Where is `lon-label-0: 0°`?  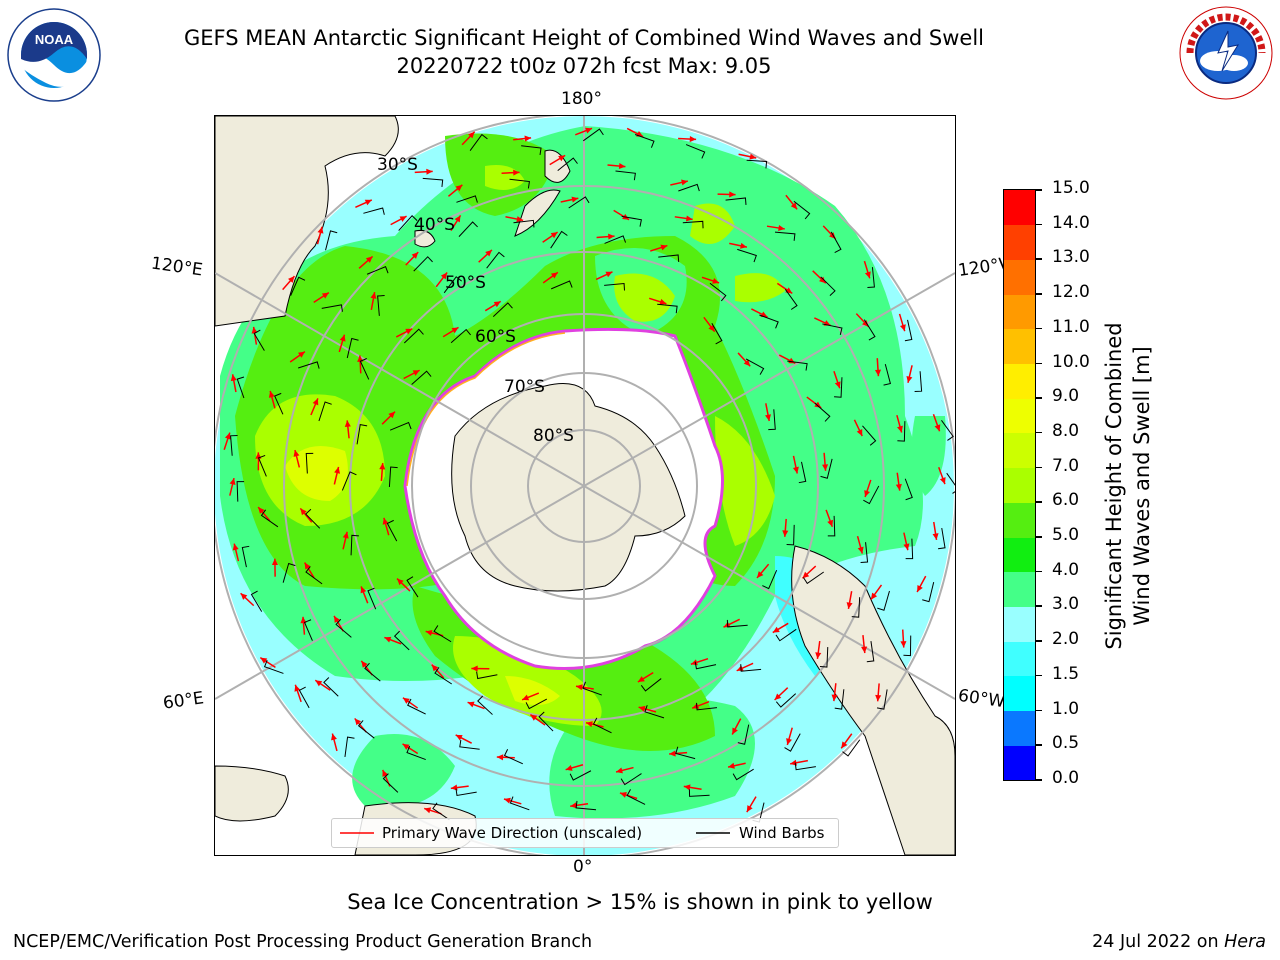 lon-label-0: 0° is located at coordinates (583, 867).